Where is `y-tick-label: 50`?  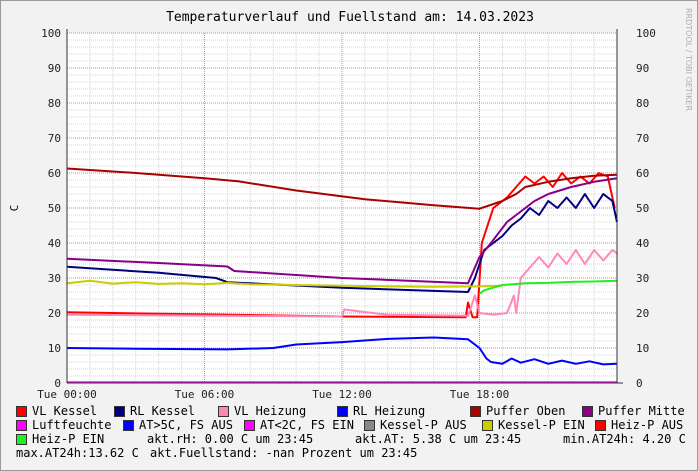
y-tick-label: 50 is located at coordinates (54, 208).